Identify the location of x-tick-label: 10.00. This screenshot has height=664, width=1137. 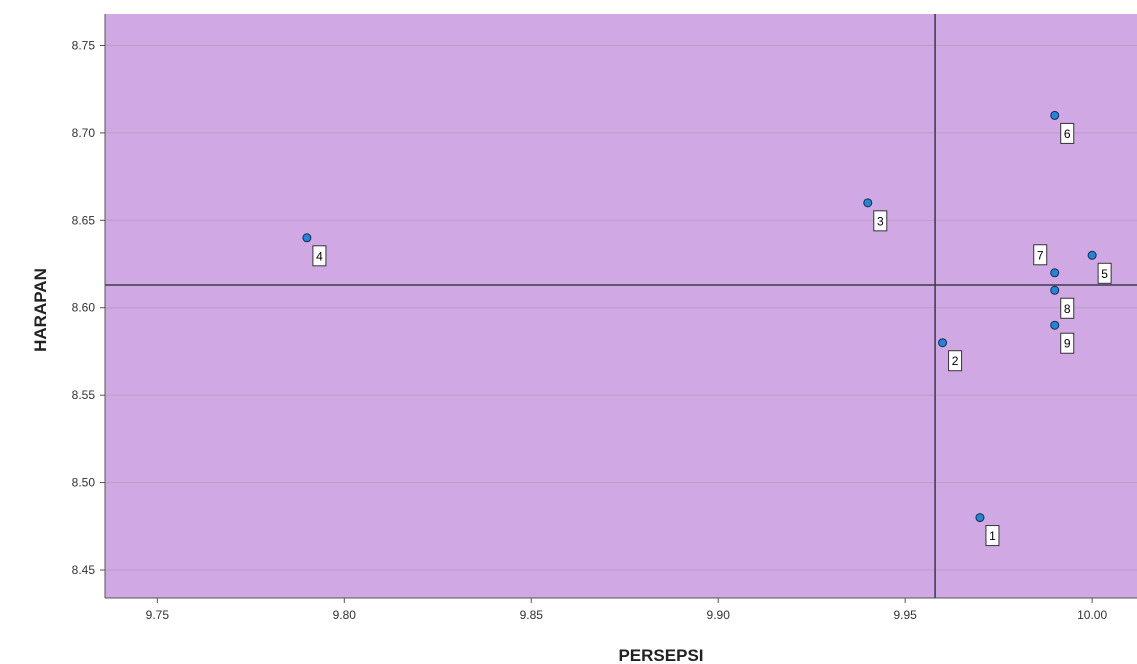
(1092, 615).